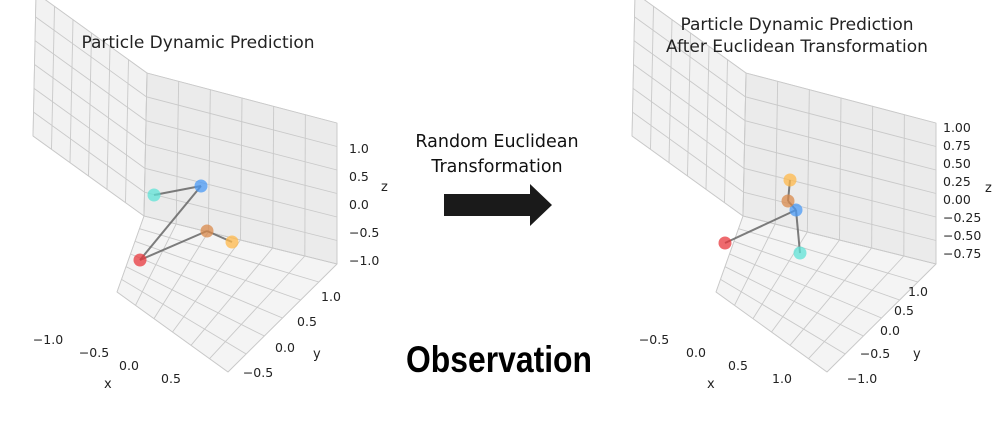 The width and height of the screenshot is (1000, 437). I want to click on z-tick-label: −0.25, so click(962, 217).